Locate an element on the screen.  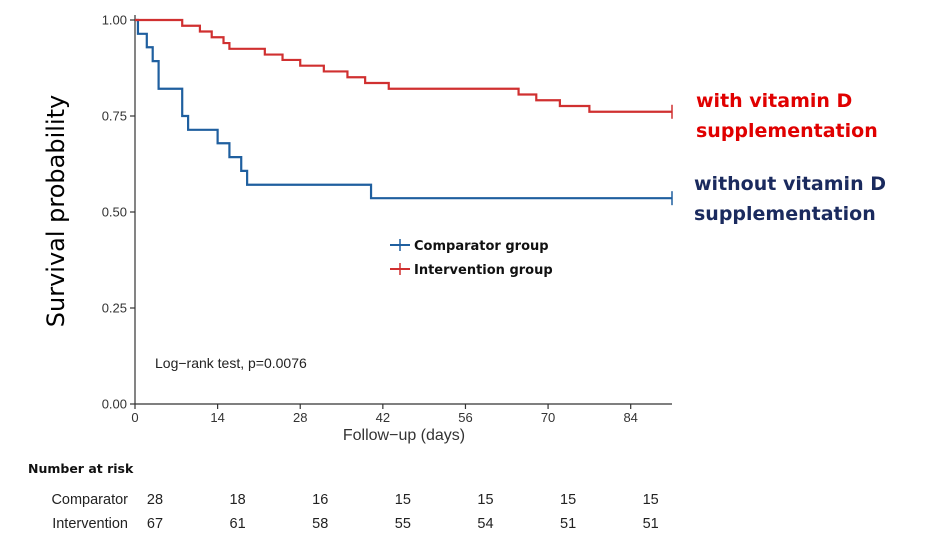
risk-value-intervention: 55 is located at coordinates (403, 524).